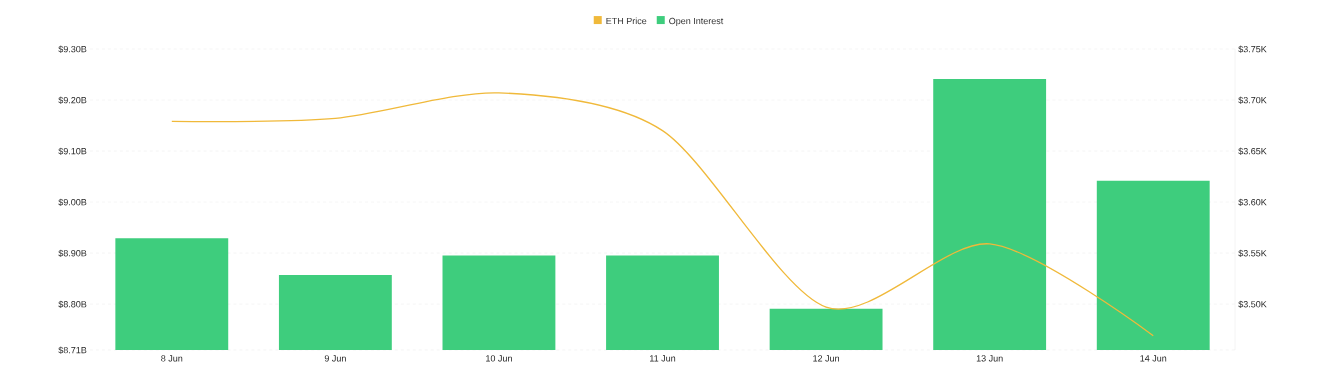  Describe the element at coordinates (989, 358) in the screenshot. I see `x-tick-label: 13 Jun` at that location.